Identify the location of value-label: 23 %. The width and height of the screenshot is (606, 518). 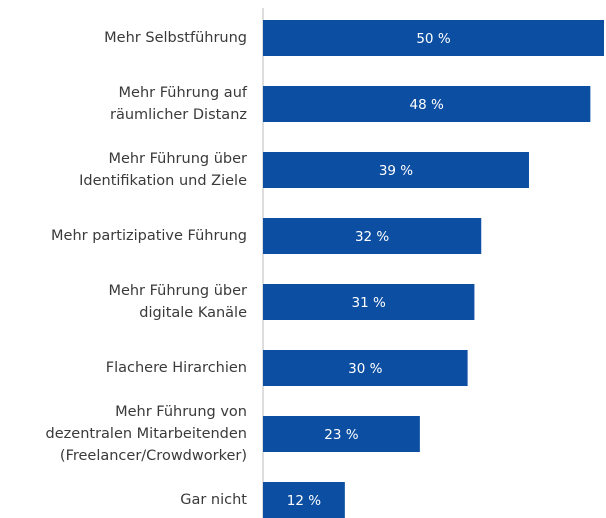
(341, 435).